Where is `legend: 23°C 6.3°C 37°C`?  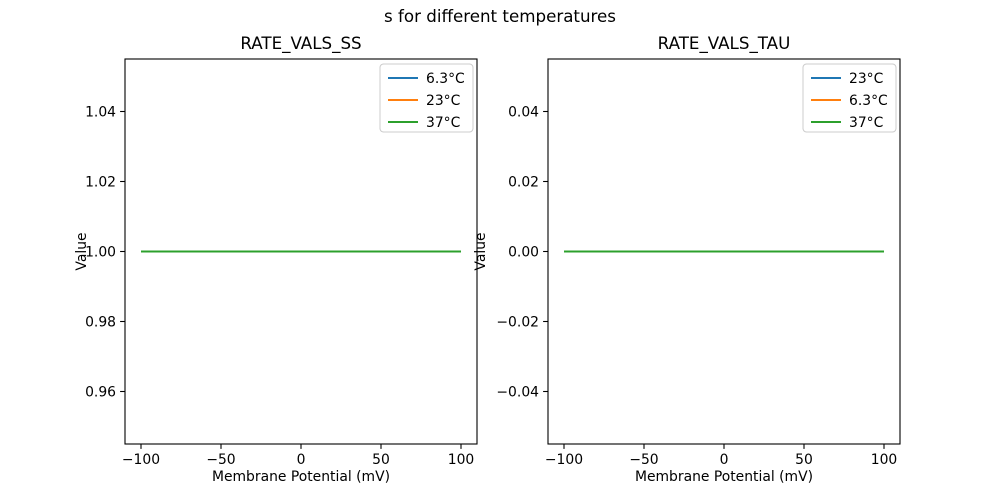
legend: 23°C 6.3°C 37°C is located at coordinates (849, 98).